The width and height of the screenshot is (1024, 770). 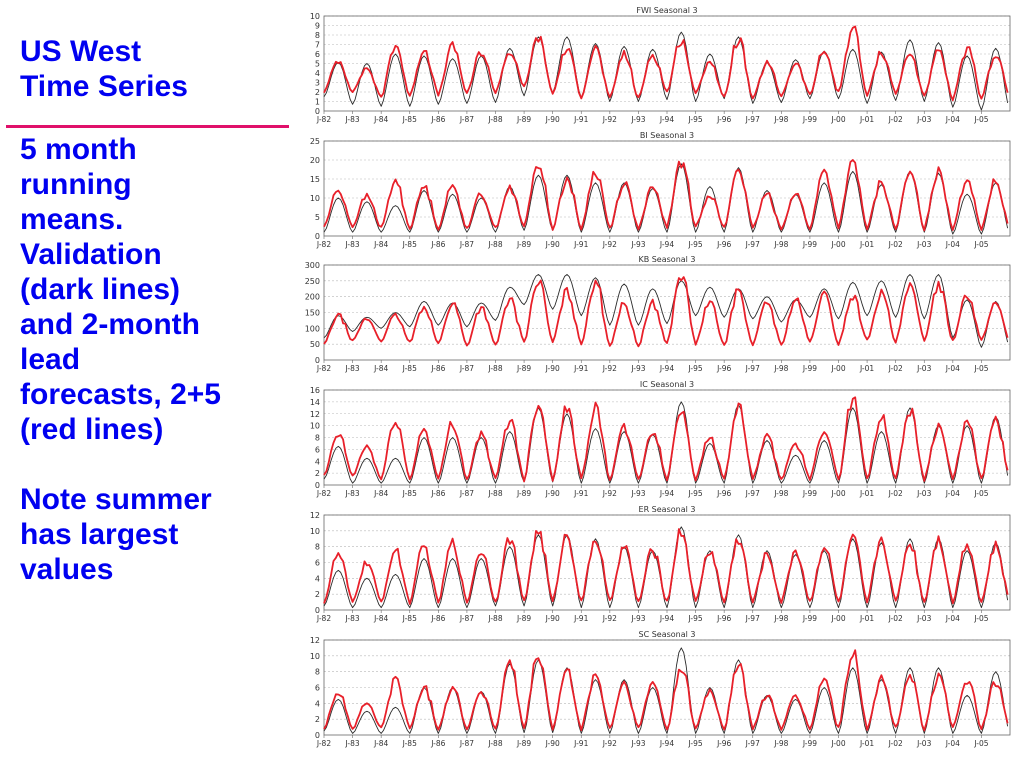 I want to click on chart-title: ER Seasonal 3, so click(x=667, y=509).